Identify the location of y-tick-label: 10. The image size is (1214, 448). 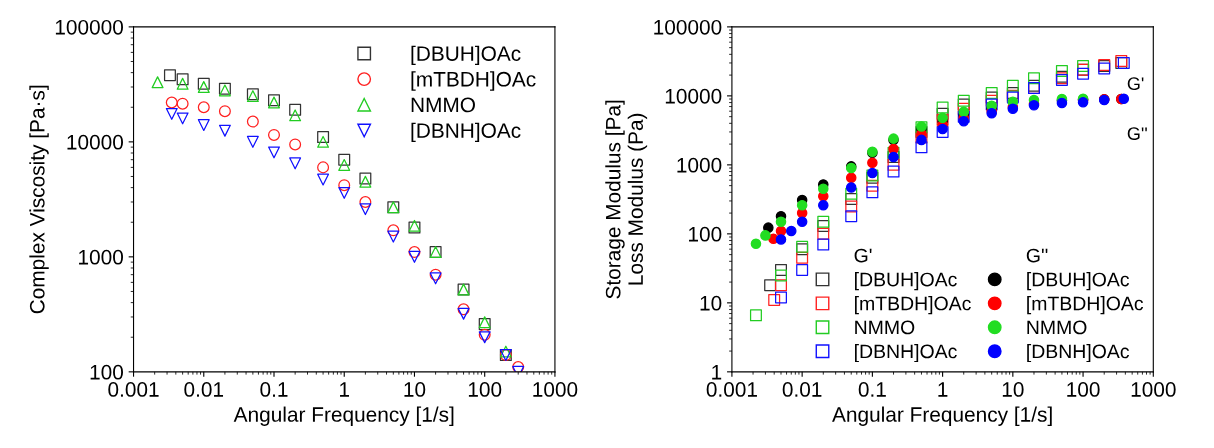
(711, 303).